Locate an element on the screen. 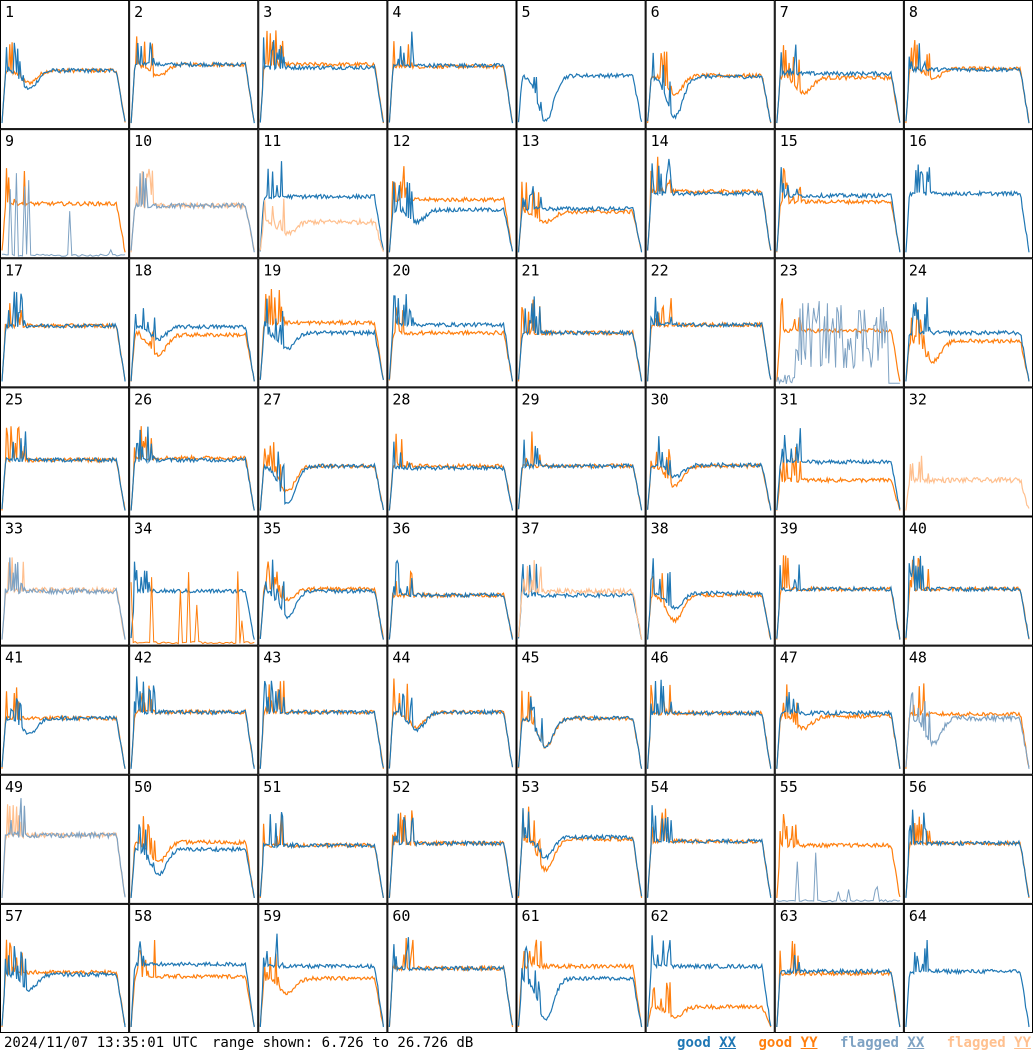 This screenshot has width=1033, height=1053. panel-52: 52 is located at coordinates (452, 839).